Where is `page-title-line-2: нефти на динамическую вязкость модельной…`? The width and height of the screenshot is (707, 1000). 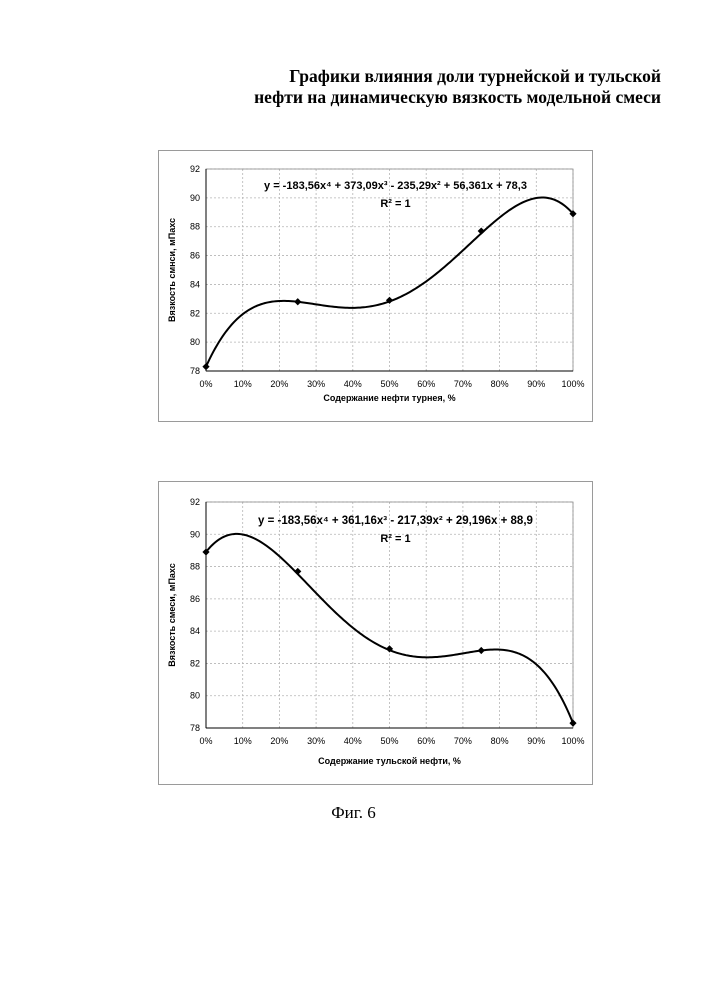 page-title-line-2: нефти на динамическую вязкость модельной… is located at coordinates (457, 97).